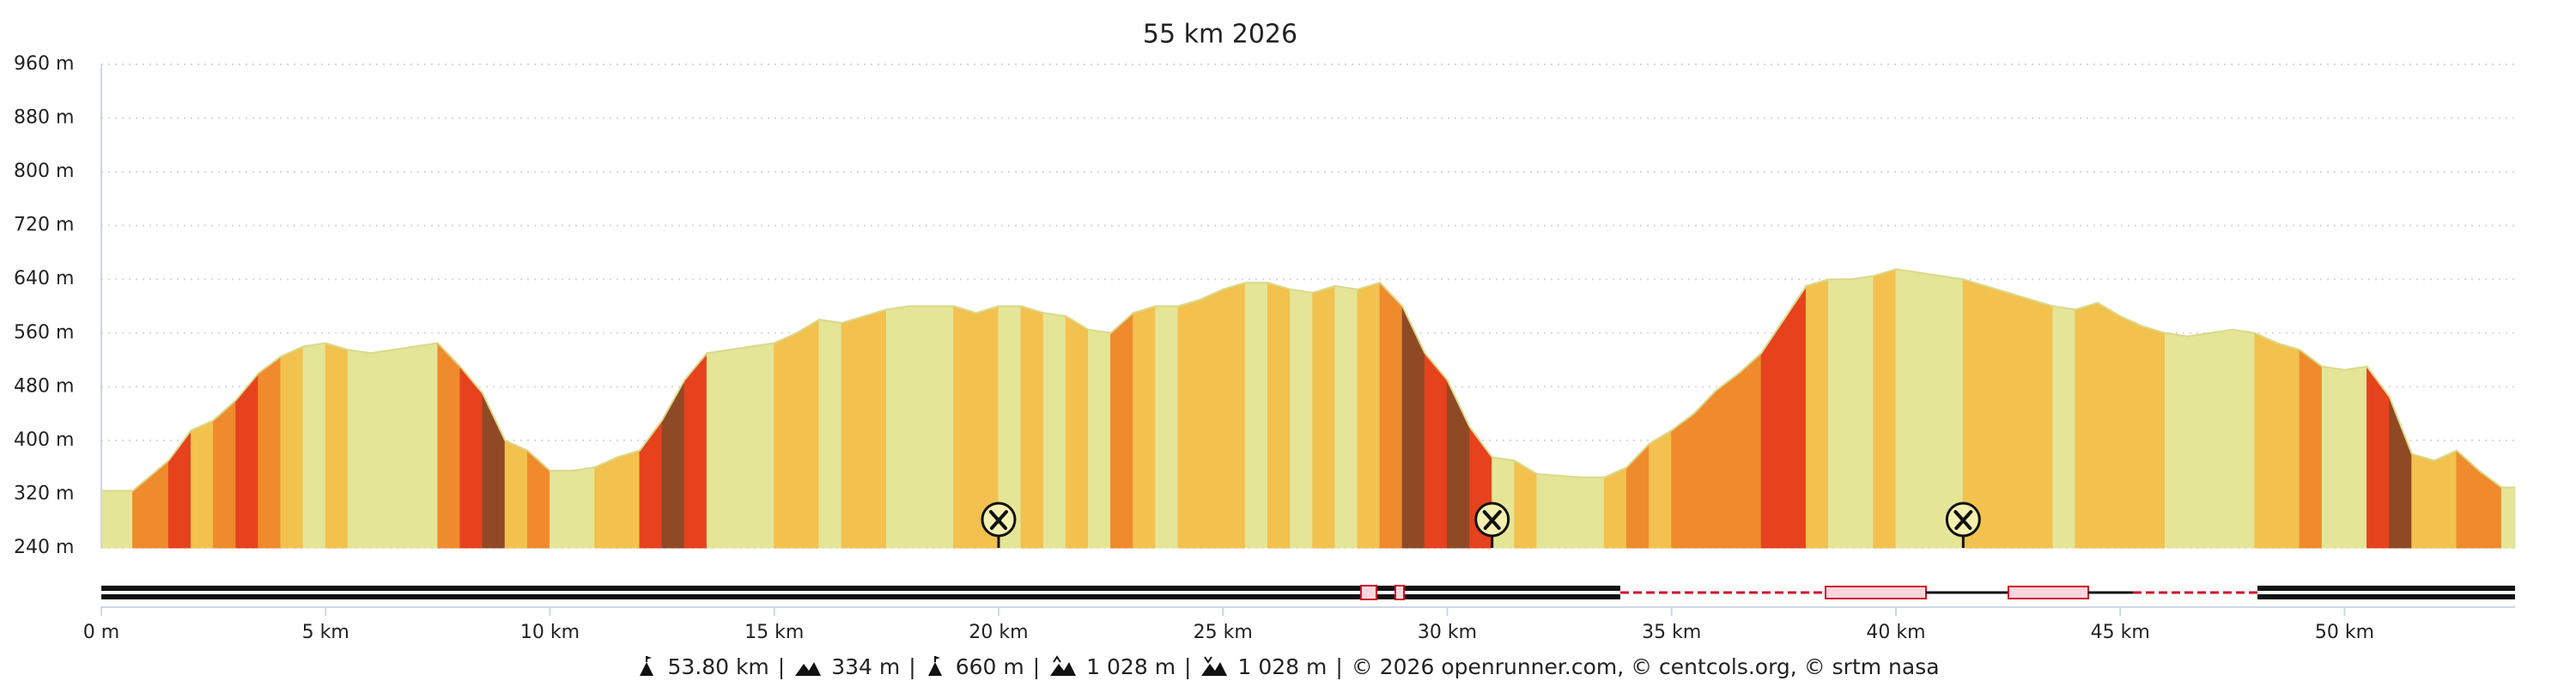 The width and height of the screenshot is (2576, 687). Describe the element at coordinates (990, 666) in the screenshot. I see `footer-max: 660 m` at that location.